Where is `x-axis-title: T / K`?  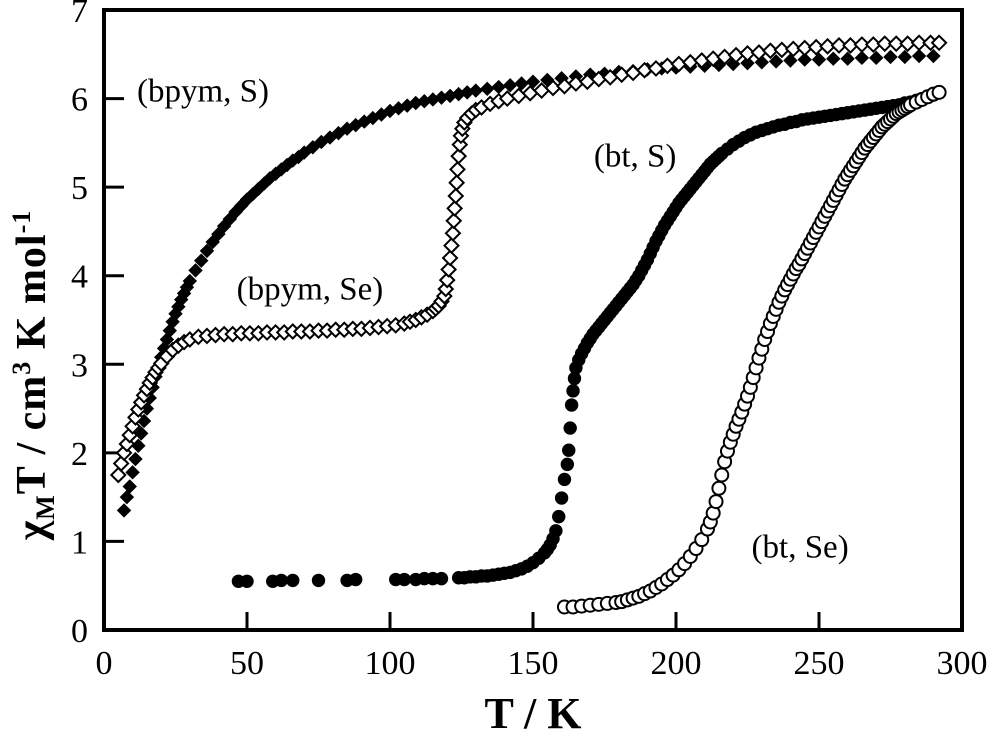
x-axis-title: T / K is located at coordinates (533, 713).